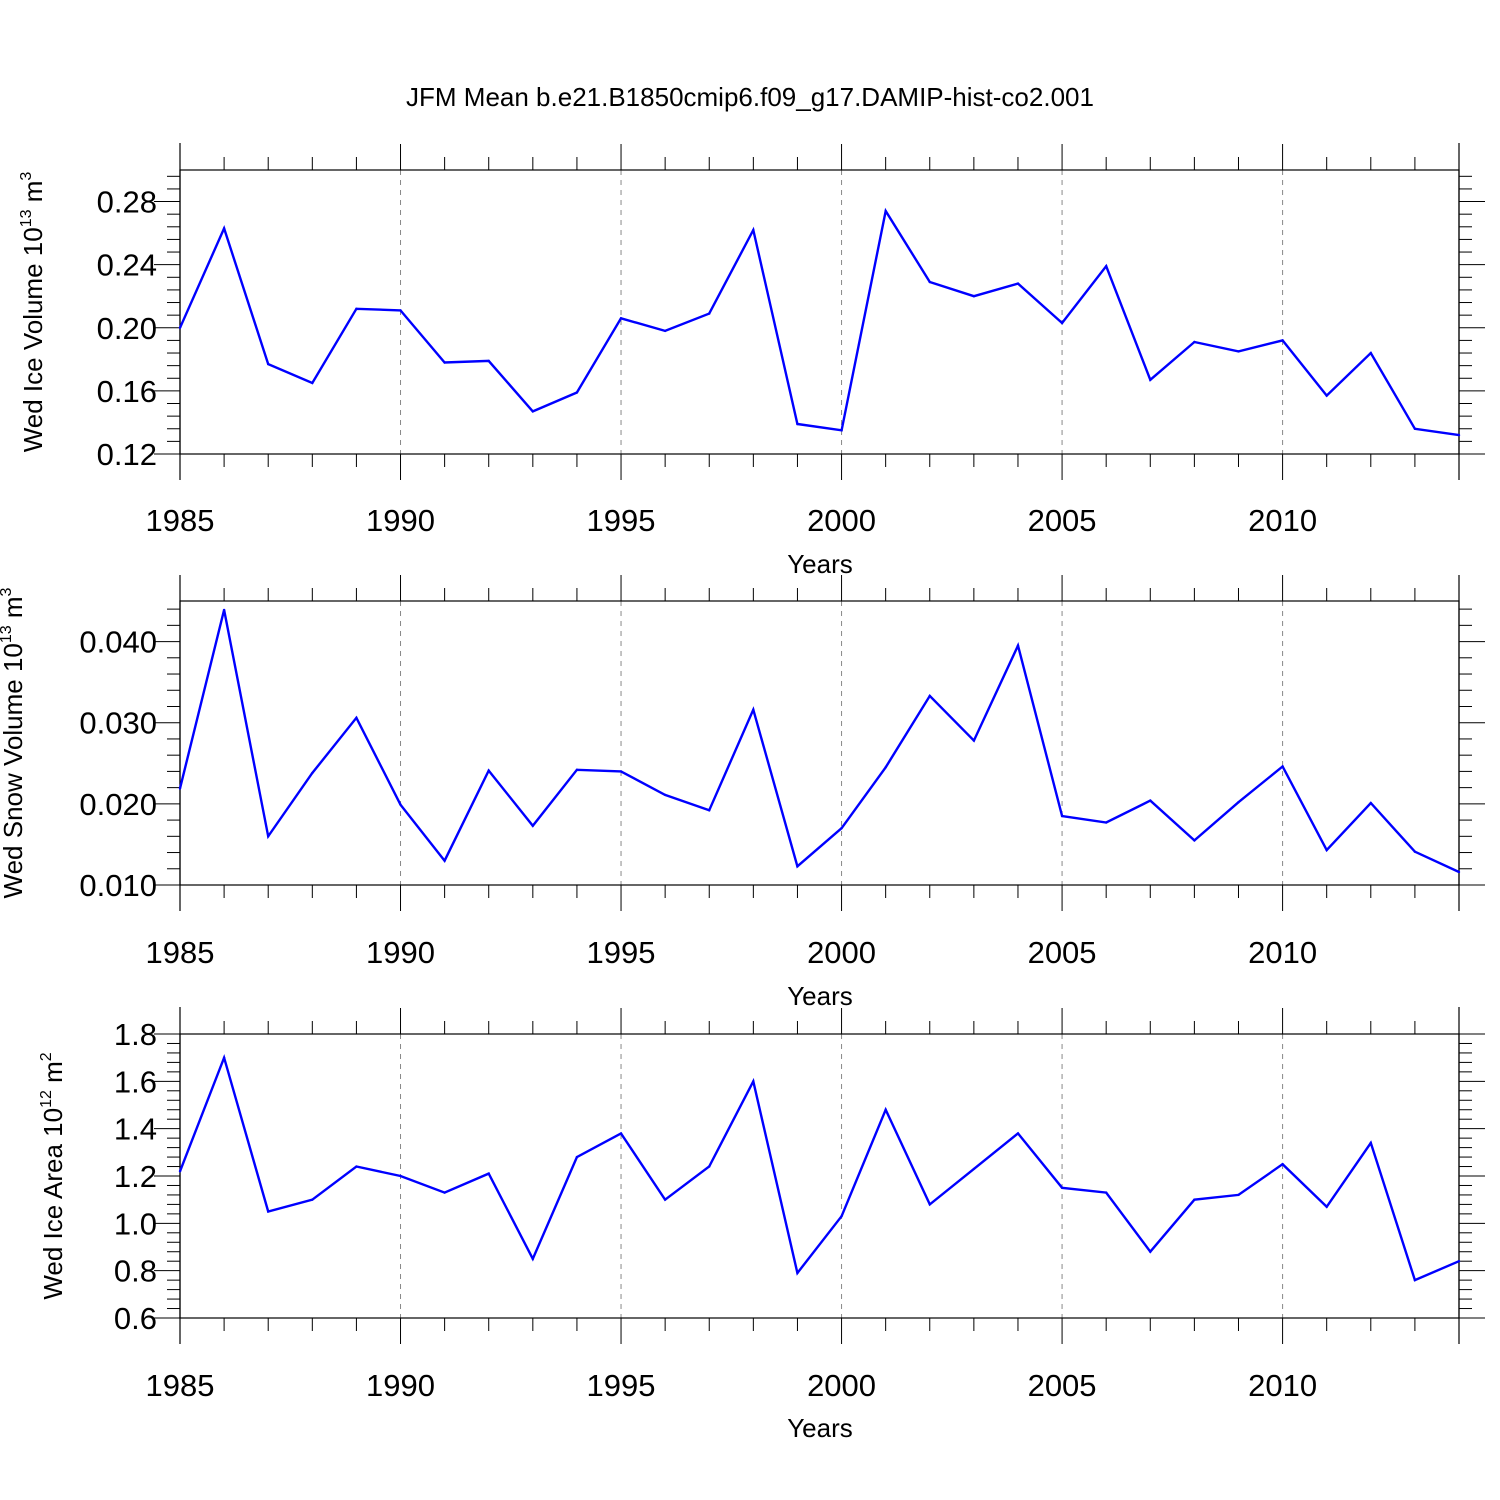 This screenshot has width=1500, height=1500. I want to click on y-tick-label: 0.020, so click(118, 804).